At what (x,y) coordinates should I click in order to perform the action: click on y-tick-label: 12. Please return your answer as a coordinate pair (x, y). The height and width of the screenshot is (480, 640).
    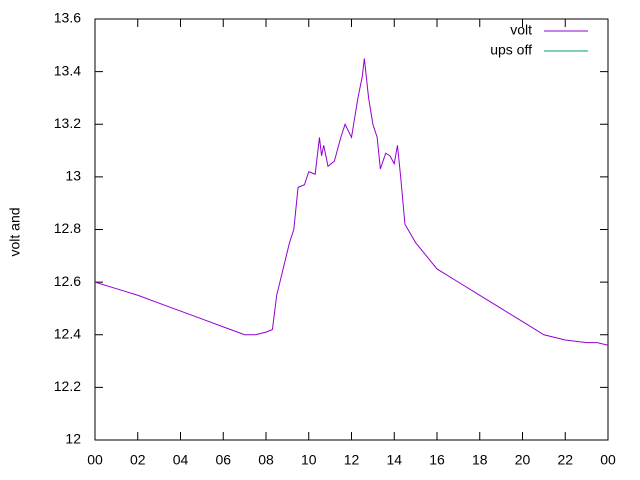
    Looking at the image, I should click on (73, 439).